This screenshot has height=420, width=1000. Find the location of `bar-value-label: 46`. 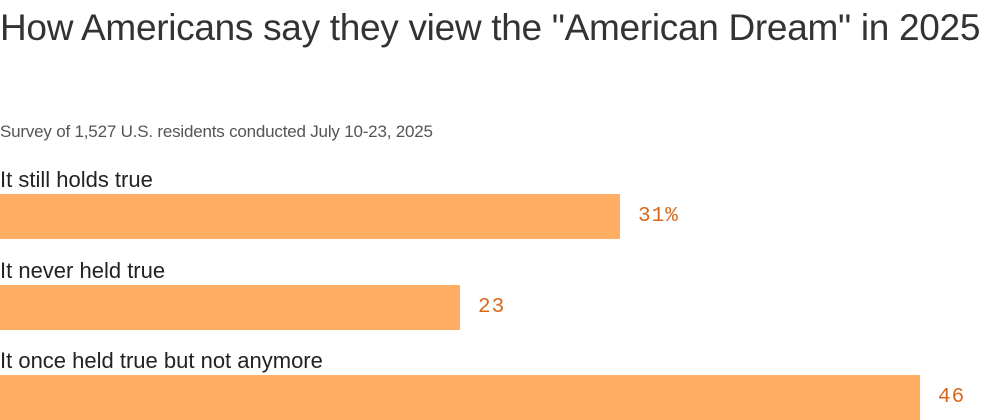

bar-value-label: 46 is located at coordinates (952, 397).